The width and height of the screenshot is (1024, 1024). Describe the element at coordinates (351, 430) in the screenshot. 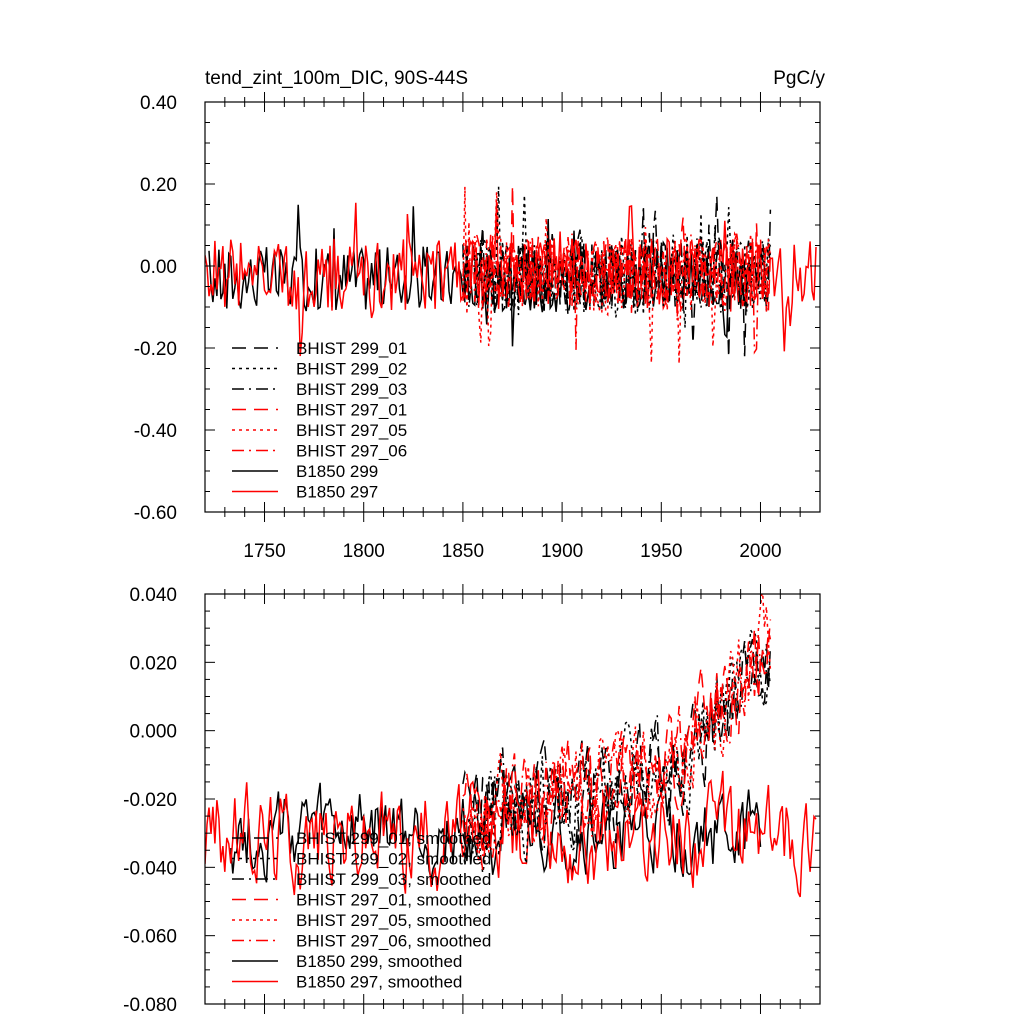

I see `legend-label: BHIST 297_05` at that location.